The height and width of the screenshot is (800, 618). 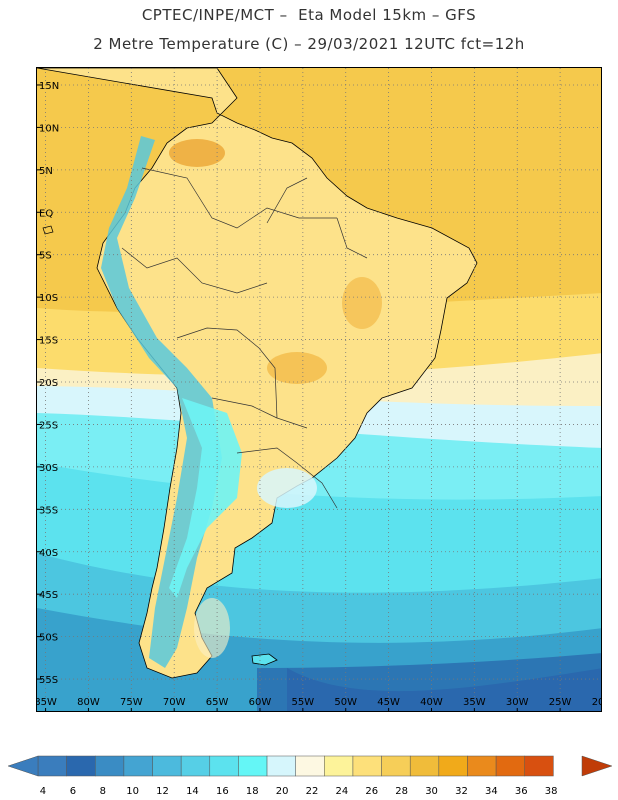 I want to click on colorbar-label: 32, so click(x=461, y=791).